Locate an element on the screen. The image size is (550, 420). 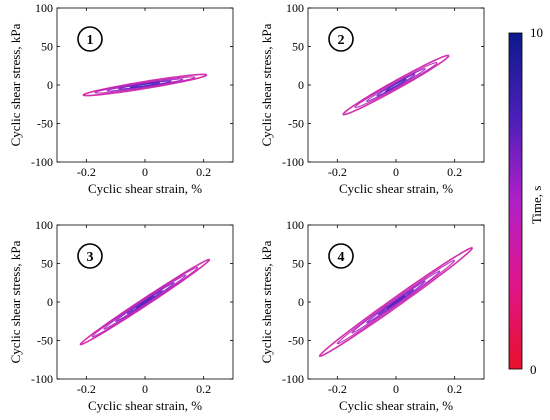
panel-id-label: 3 is located at coordinates (90, 257).